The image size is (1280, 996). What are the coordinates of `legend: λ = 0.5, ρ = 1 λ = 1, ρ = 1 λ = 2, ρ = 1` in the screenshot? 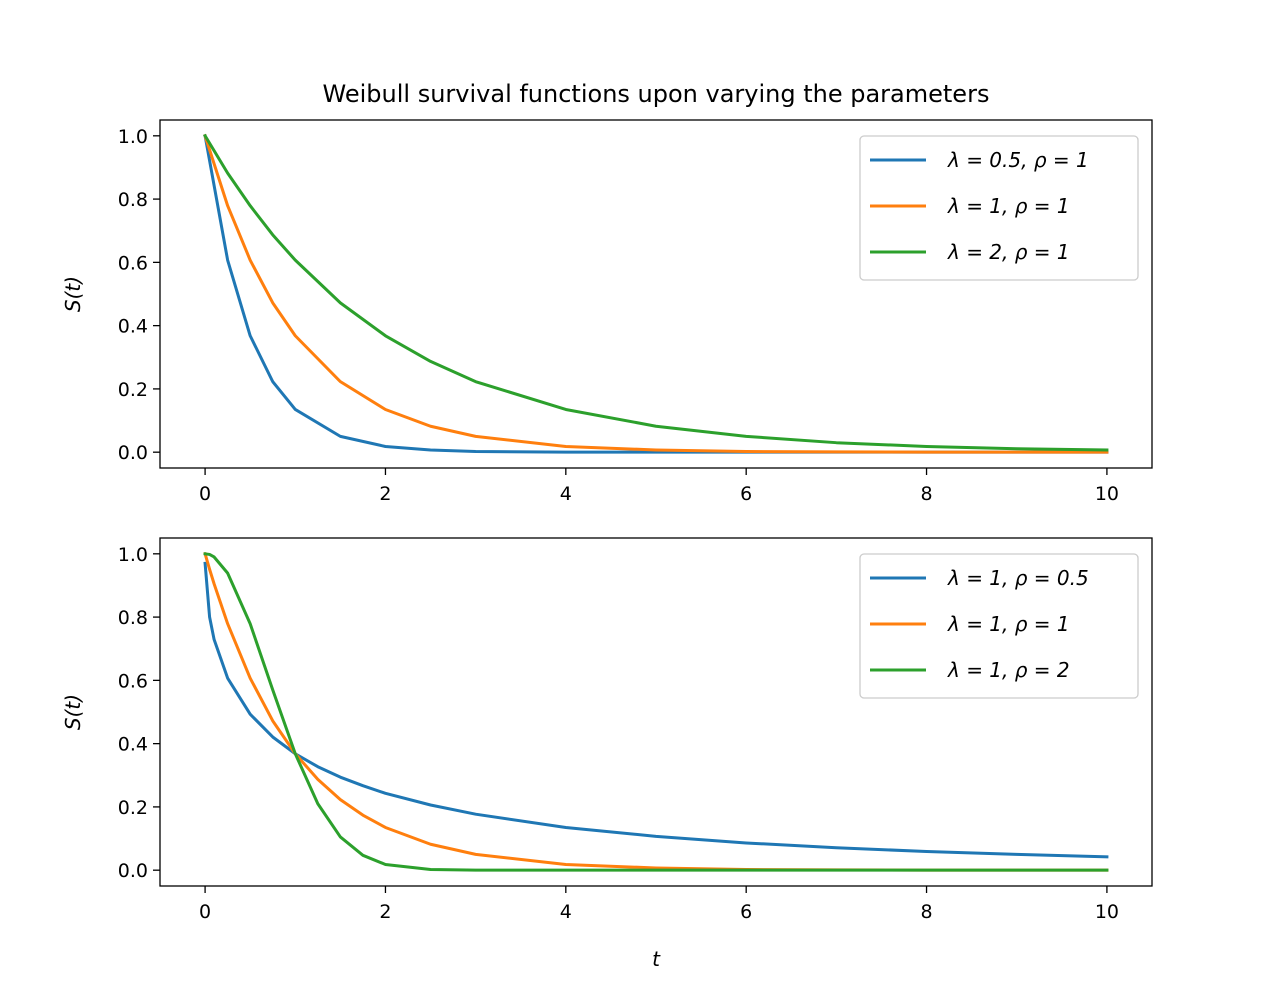 It's located at (999, 208).